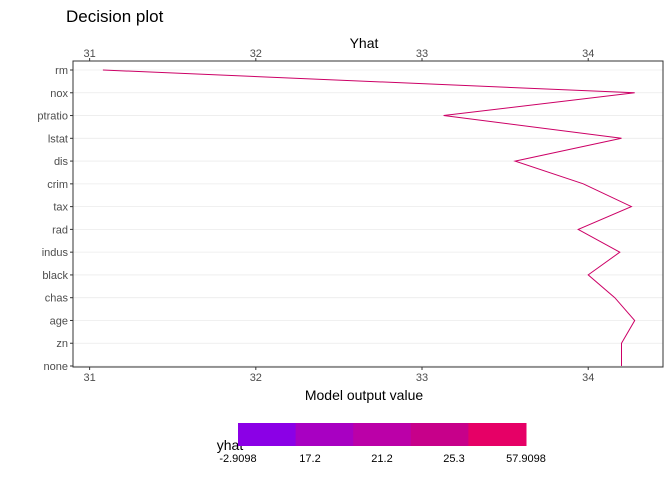 The height and width of the screenshot is (480, 672). Describe the element at coordinates (309, 459) in the screenshot. I see `legend-label: 17.2` at that location.